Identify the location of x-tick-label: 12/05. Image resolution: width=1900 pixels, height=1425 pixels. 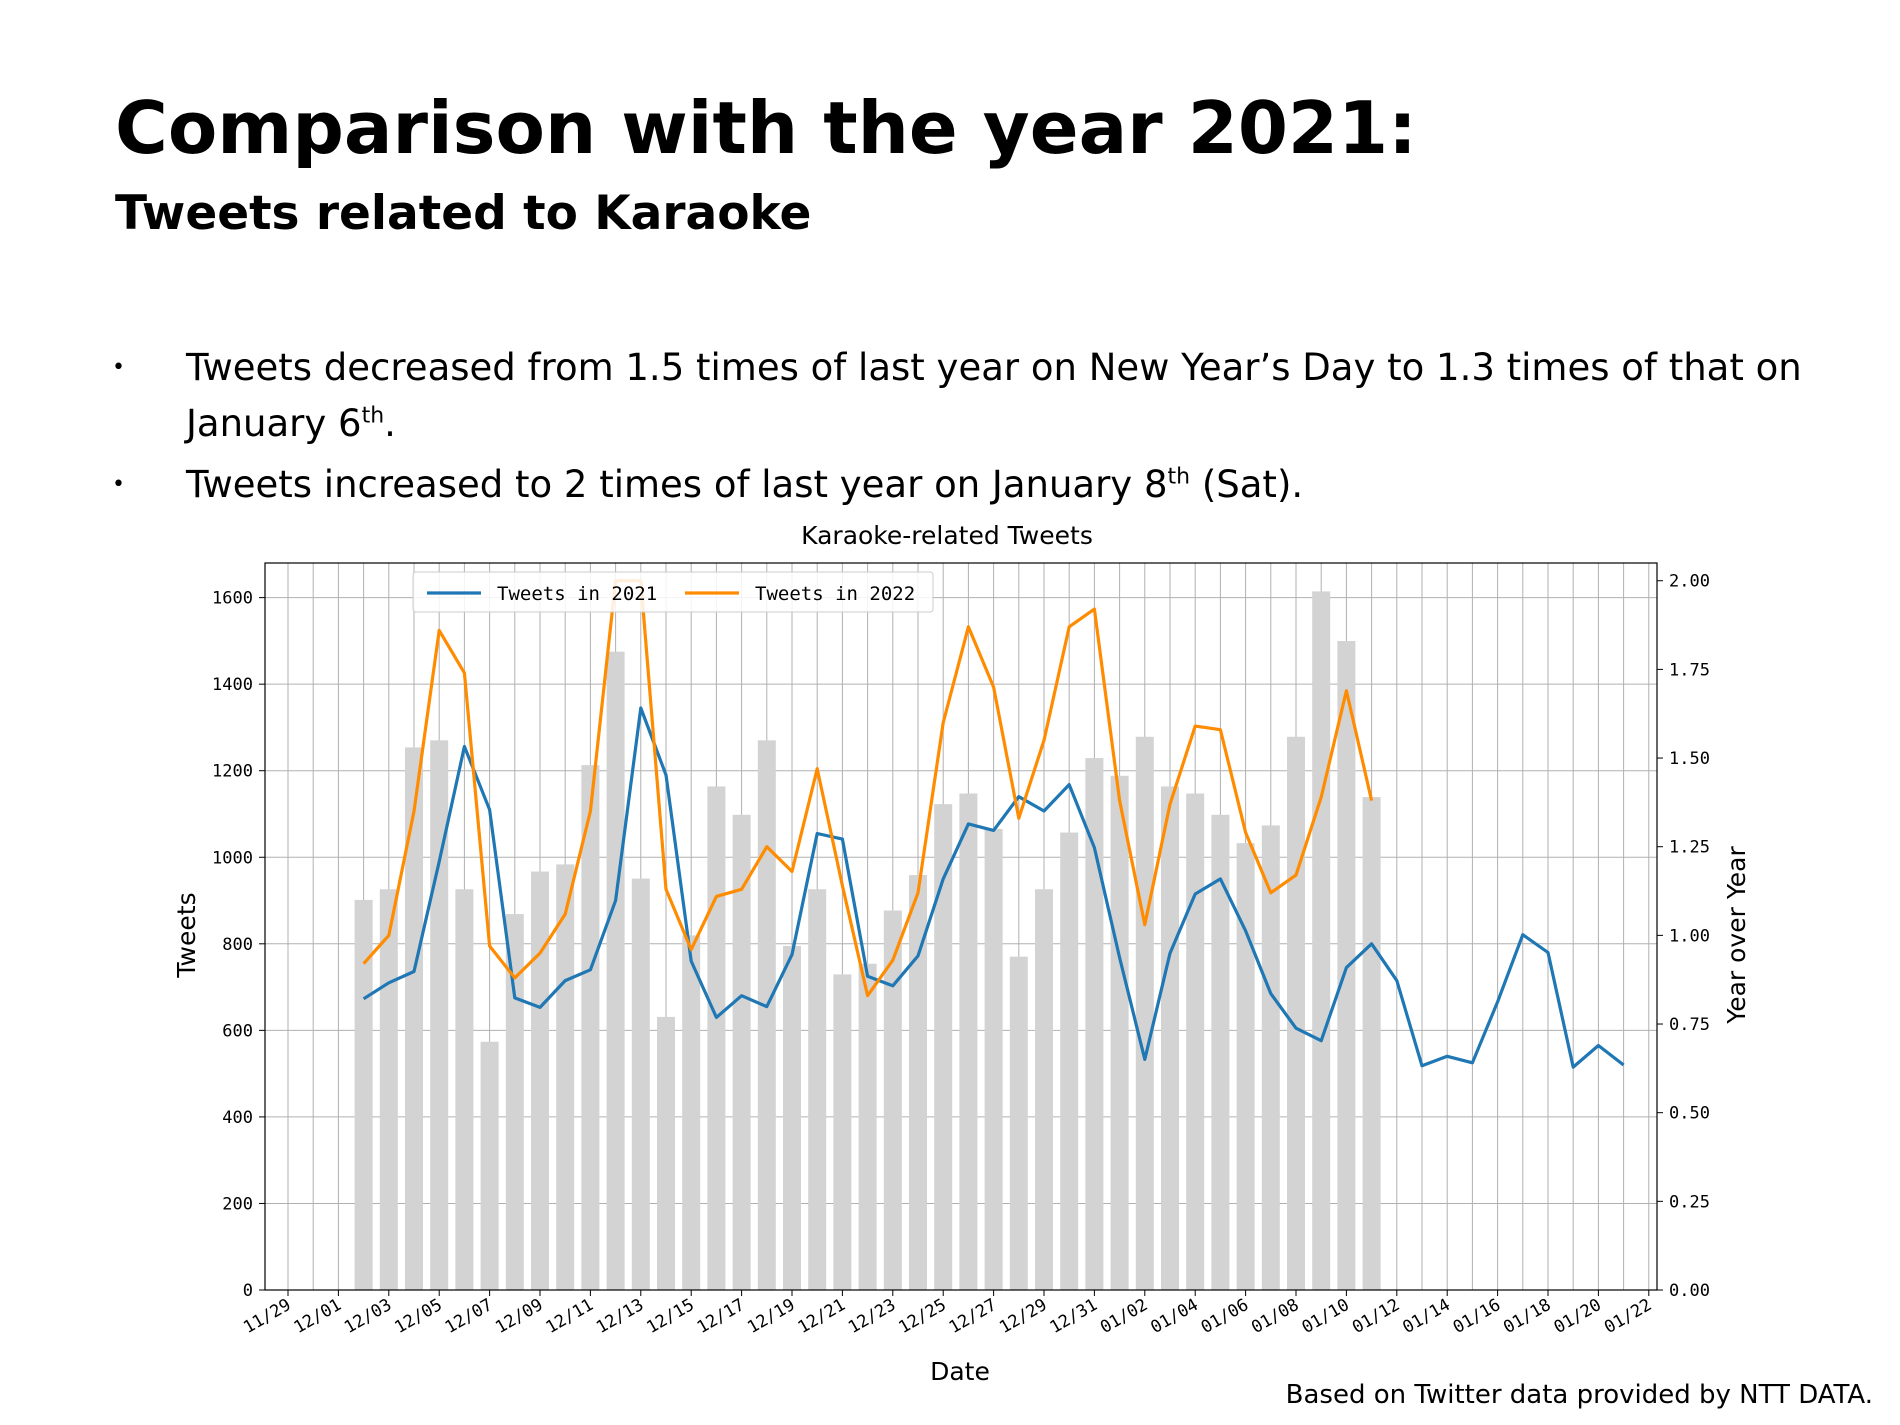
(418, 1316).